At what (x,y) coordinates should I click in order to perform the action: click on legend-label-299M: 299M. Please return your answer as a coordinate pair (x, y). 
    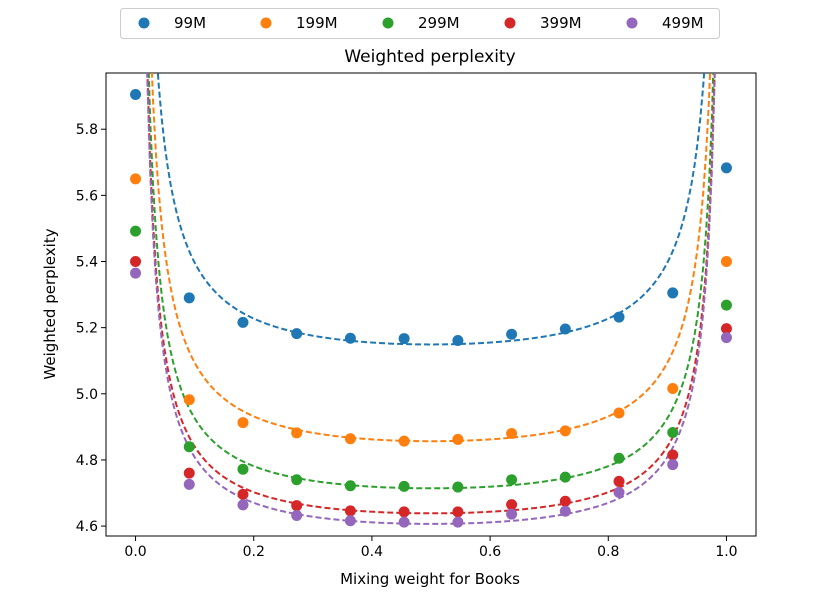
    Looking at the image, I should click on (439, 23).